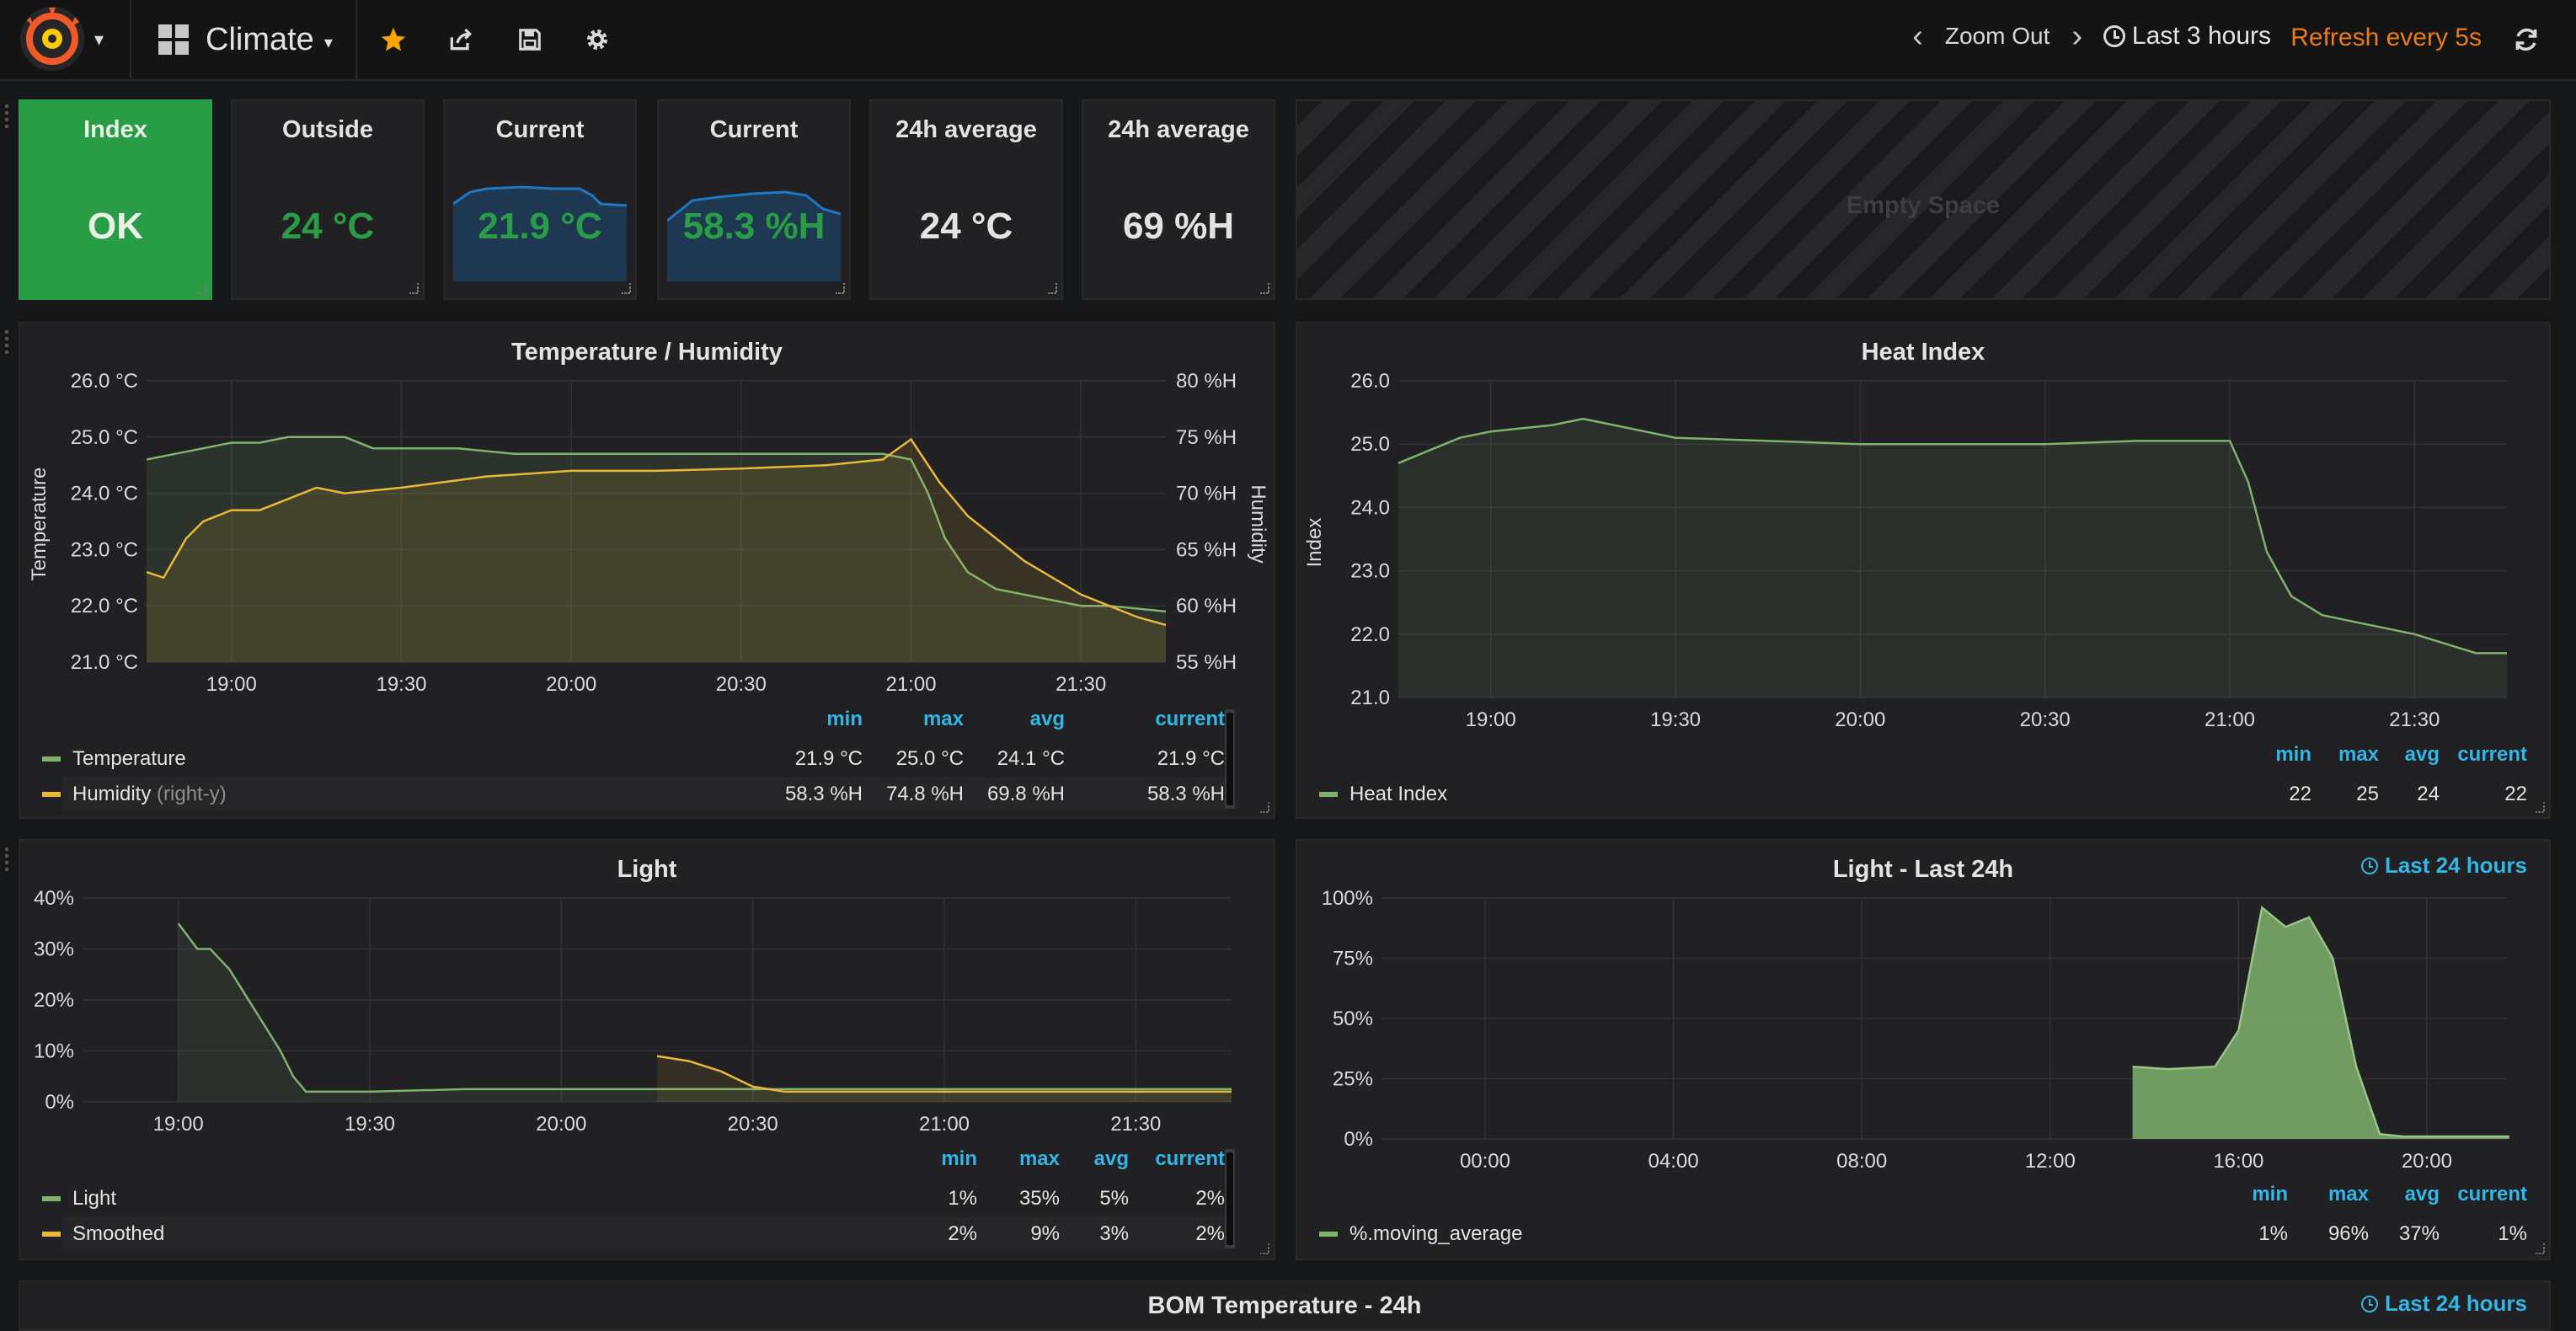 The height and width of the screenshot is (1331, 2576). I want to click on legend-series-row: %.moving_average 1% 96% 37% 1%, so click(1923, 1233).